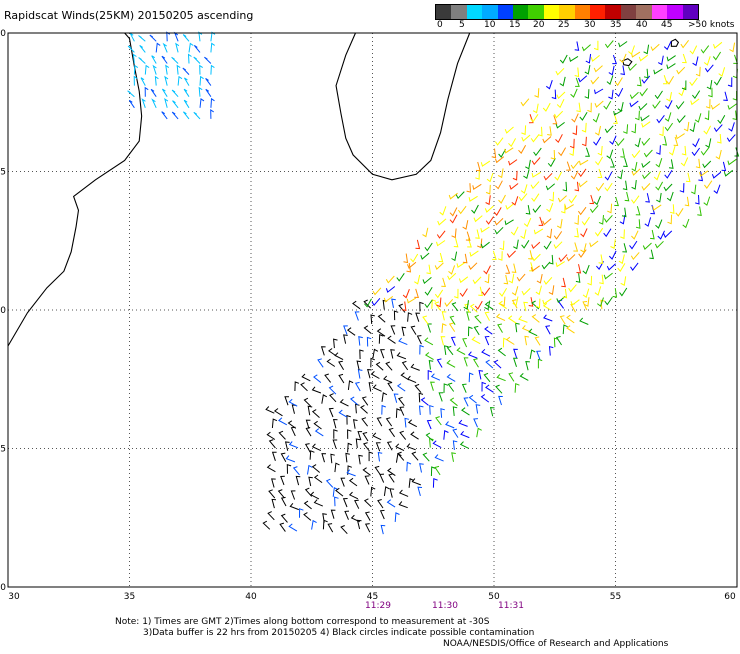 Image resolution: width=740 pixels, height=654 pixels. Describe the element at coordinates (372, 597) in the screenshot. I see `x-tick-label: 45` at that location.